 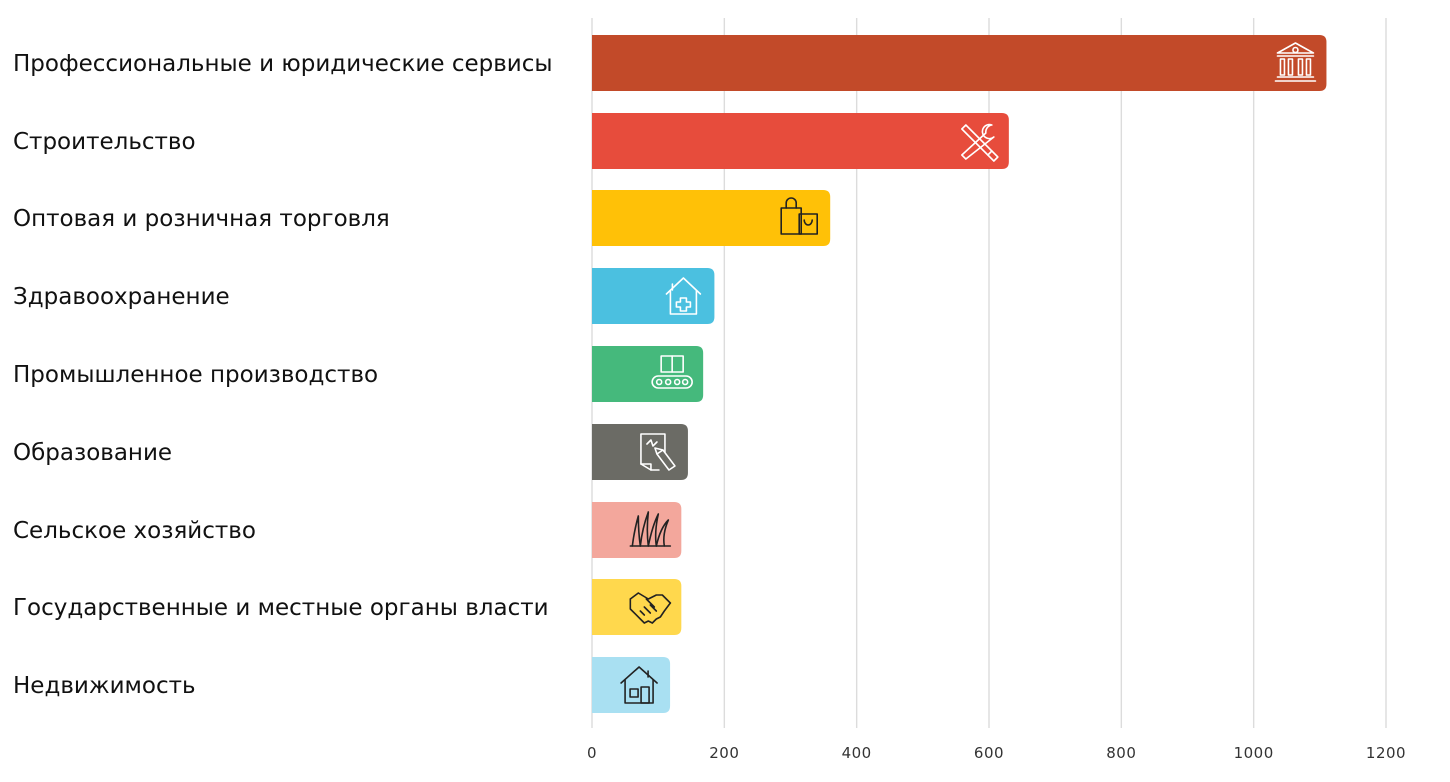 What do you see at coordinates (724, 753) in the screenshot?
I see `x-tick-label: 200` at bounding box center [724, 753].